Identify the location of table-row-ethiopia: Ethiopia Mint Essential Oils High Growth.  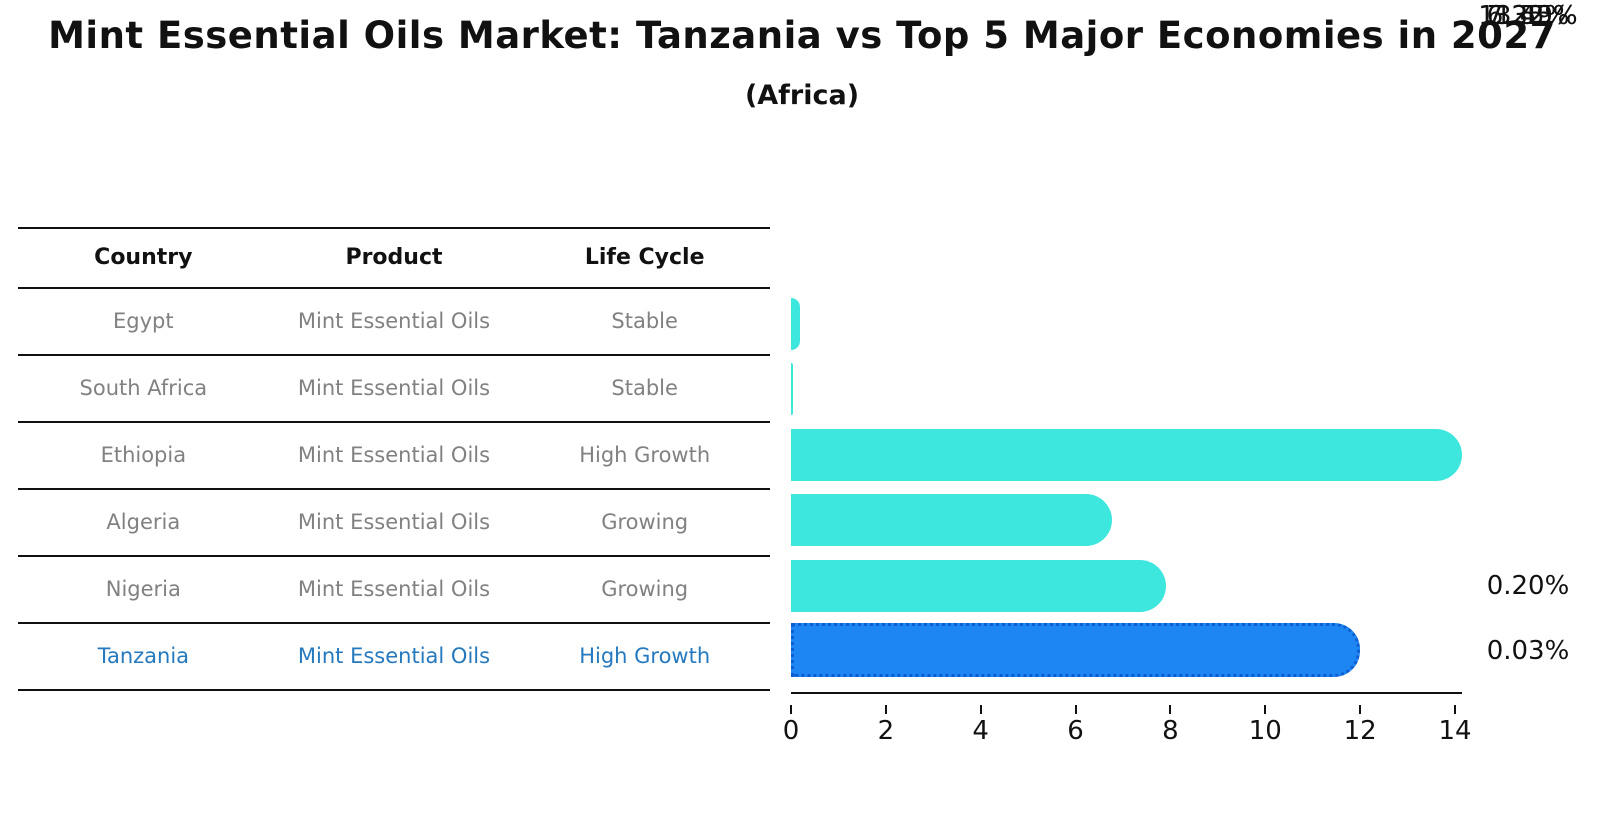
(394, 456).